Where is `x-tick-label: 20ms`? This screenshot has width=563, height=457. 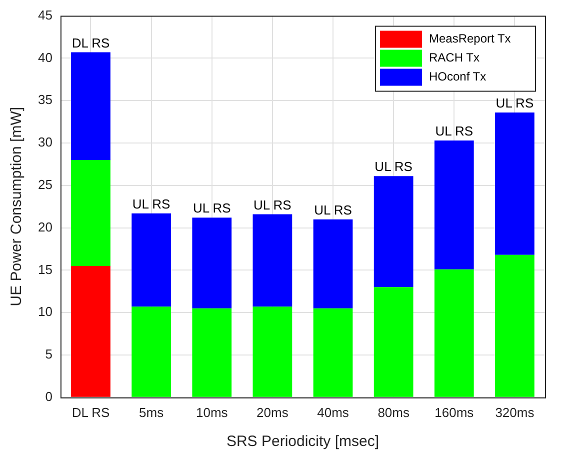
x-tick-label: 20ms is located at coordinates (272, 412).